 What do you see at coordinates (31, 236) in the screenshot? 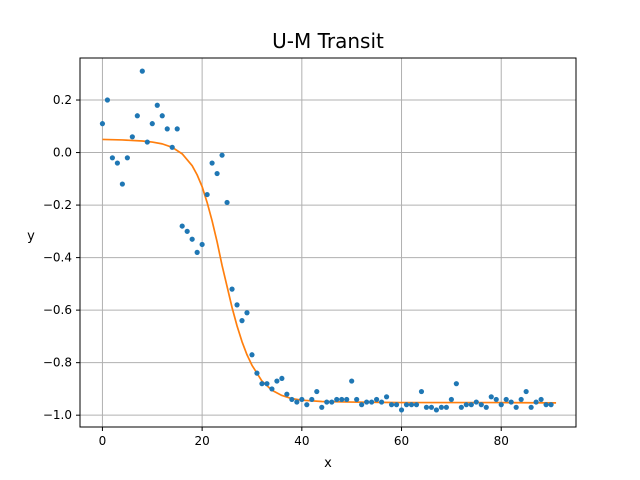
I see `y-axis-label: y` at bounding box center [31, 236].